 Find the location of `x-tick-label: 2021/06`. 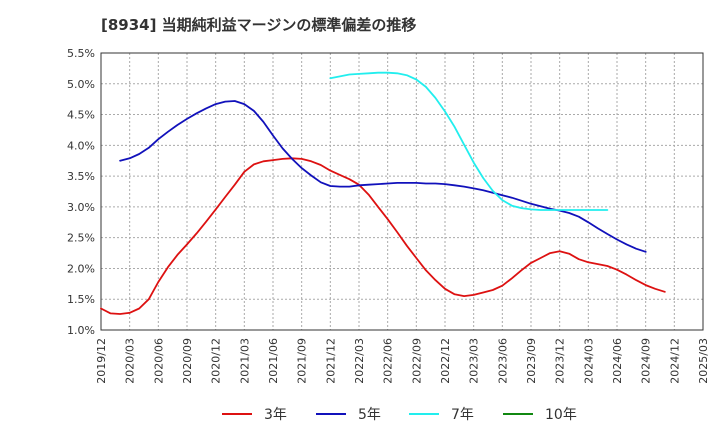

x-tick-label: 2021/06 is located at coordinates (273, 361).